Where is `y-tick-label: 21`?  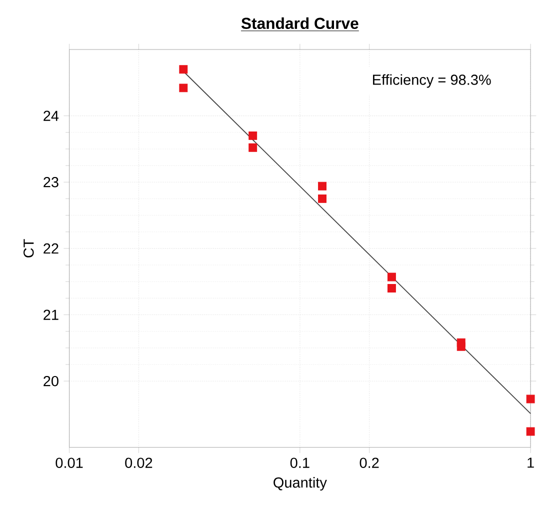
y-tick-label: 21 is located at coordinates (51, 315).